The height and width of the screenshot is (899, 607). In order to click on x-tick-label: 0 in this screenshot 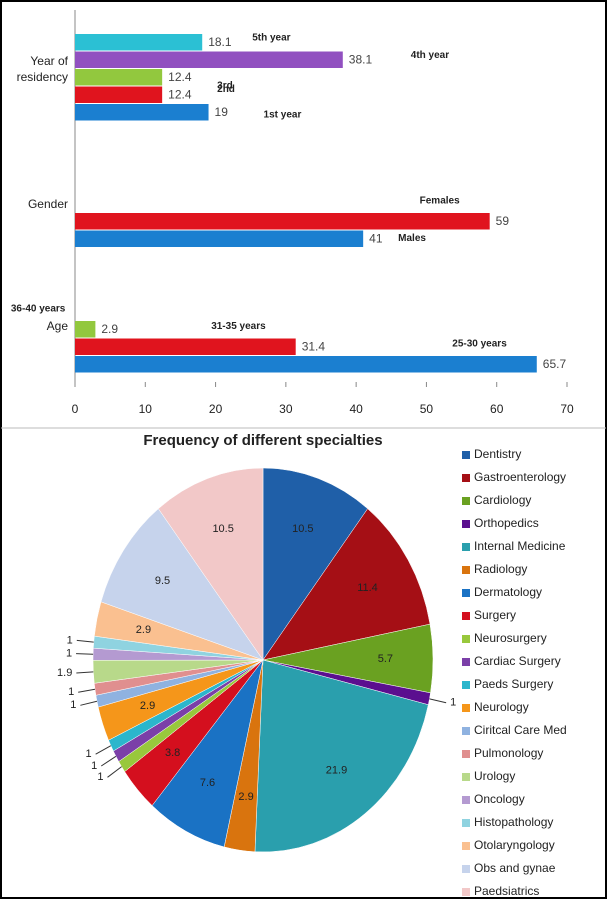, I will do `click(75, 409)`.